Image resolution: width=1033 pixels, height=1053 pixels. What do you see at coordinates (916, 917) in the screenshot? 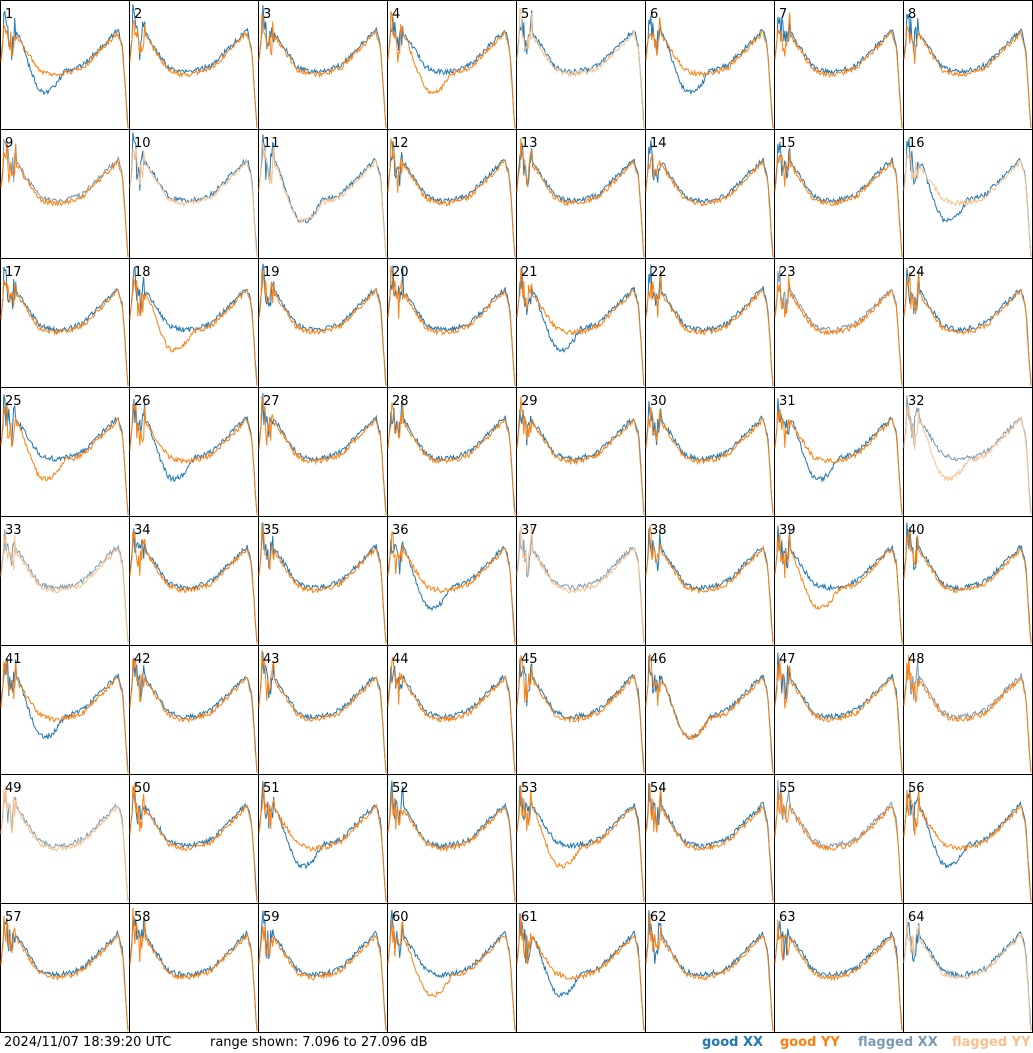
I see `panel-label-64: 64` at bounding box center [916, 917].